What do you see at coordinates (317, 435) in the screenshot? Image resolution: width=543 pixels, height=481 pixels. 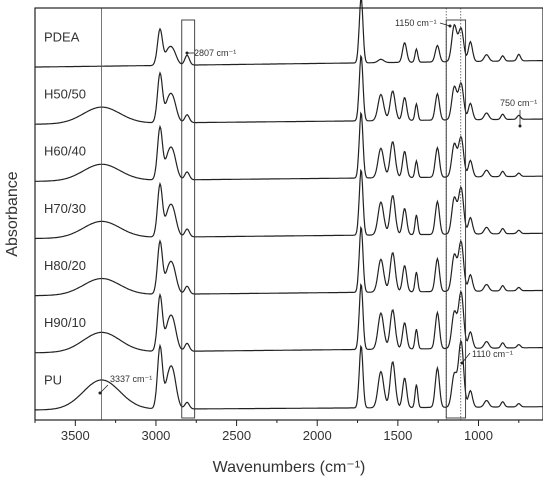 I see `x-tick-label: 2000` at bounding box center [317, 435].